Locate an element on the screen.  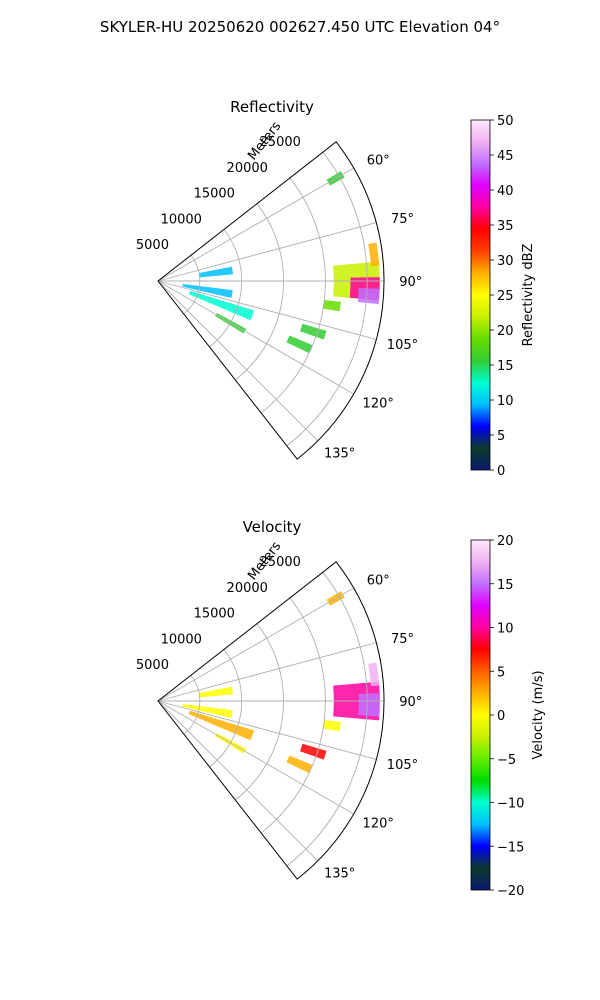
colorbar-label: Velocity (m/s) is located at coordinates (538, 714).